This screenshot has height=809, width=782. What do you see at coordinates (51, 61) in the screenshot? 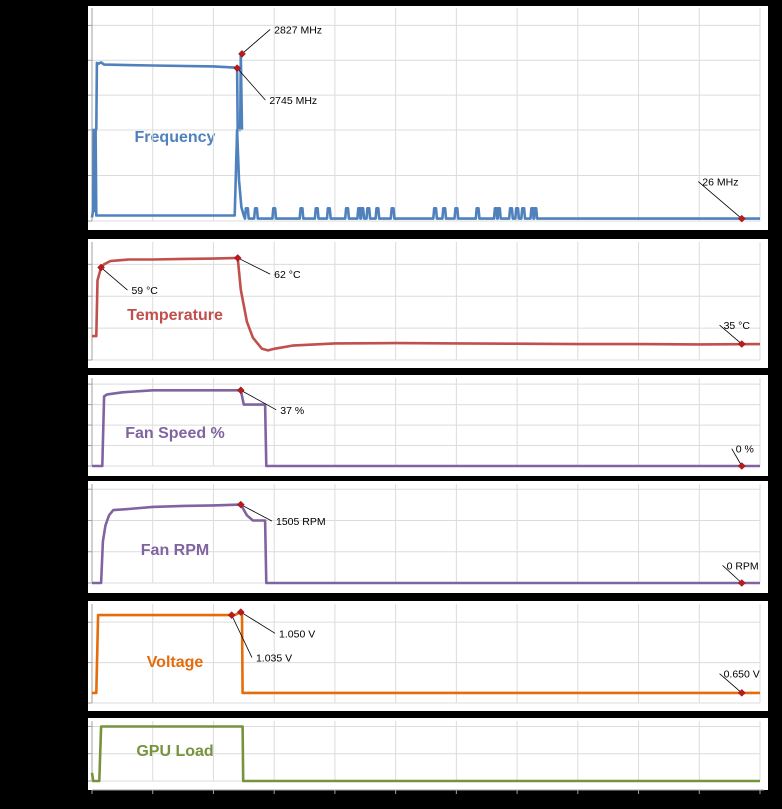
I see `y-tick-label: 2790 MHz` at bounding box center [51, 61].